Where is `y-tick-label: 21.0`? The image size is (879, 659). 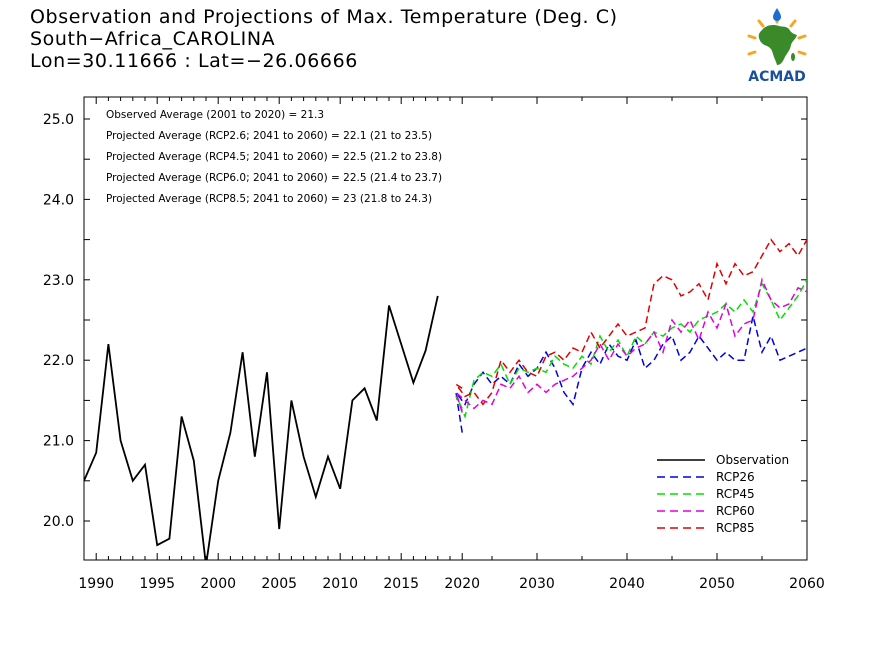 y-tick-label: 21.0 is located at coordinates (58, 442).